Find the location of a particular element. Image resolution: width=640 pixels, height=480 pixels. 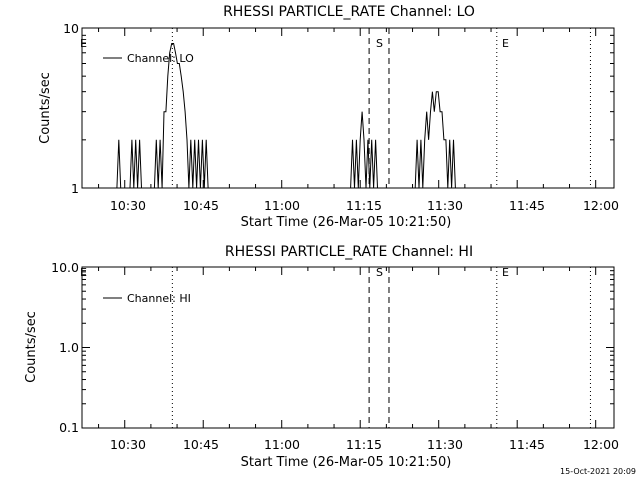

legend-label: Channel: HI is located at coordinates (159, 298).